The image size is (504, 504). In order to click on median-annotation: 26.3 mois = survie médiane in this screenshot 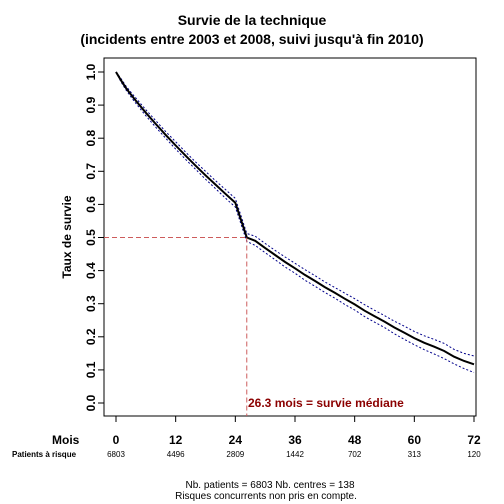, I will do `click(326, 403)`.